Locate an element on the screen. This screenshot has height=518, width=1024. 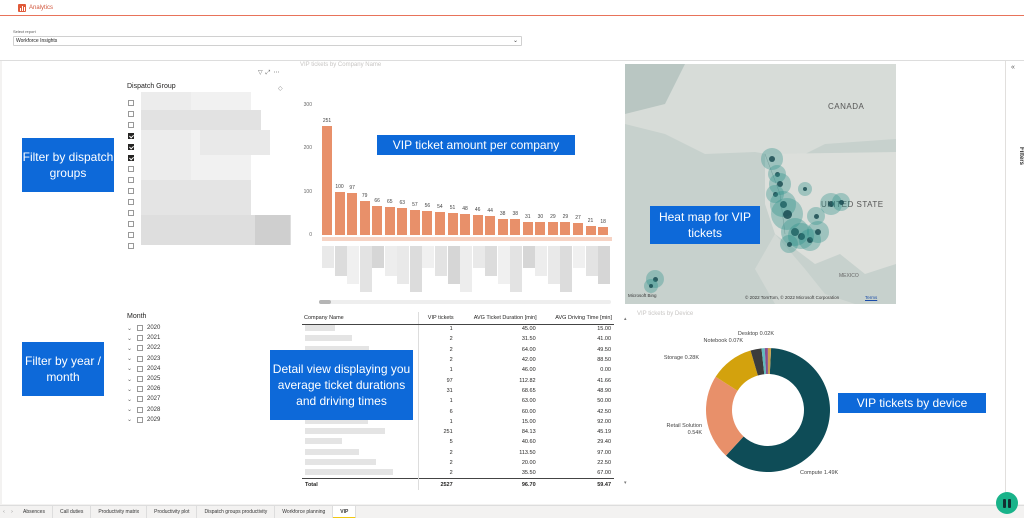
table-row: 251 84.13 45.19 is located at coordinates (458, 432).